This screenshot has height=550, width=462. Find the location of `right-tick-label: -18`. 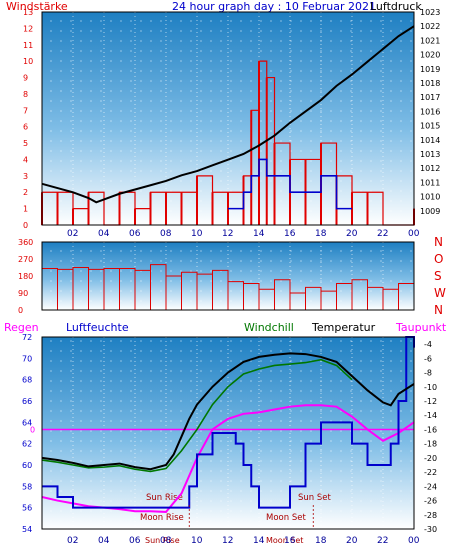

right-tick-label: -18 is located at coordinates (430, 444).